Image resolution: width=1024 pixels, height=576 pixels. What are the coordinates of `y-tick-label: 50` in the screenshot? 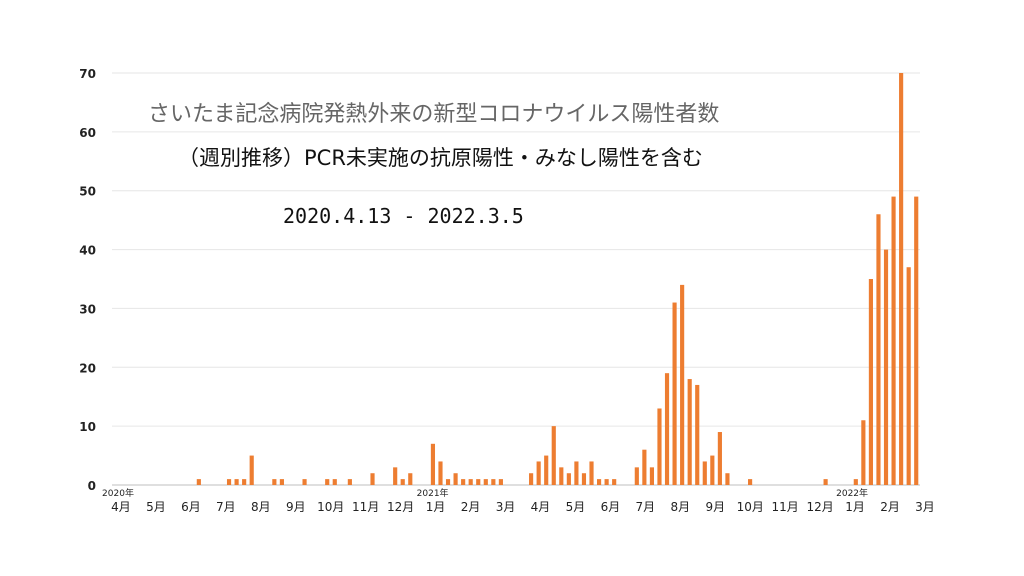 It's located at (87, 192).